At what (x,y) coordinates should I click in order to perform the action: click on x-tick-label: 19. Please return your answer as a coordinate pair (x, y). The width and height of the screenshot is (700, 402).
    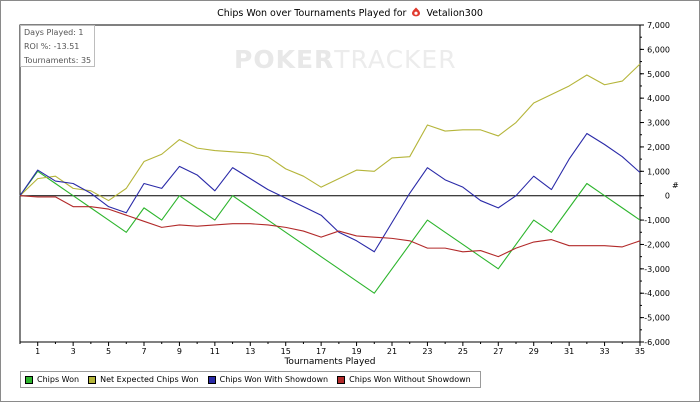
    Looking at the image, I should click on (356, 351).